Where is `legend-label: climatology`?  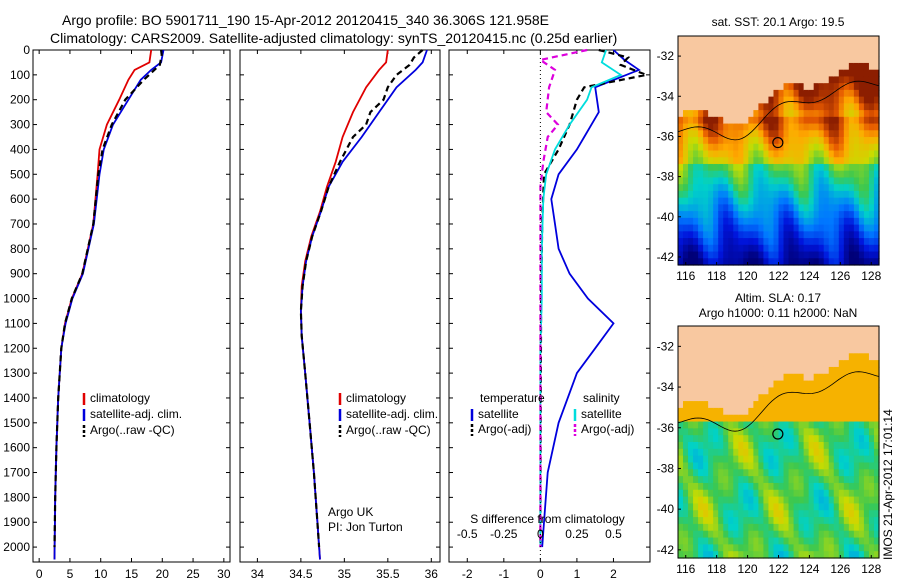
legend-label: climatology is located at coordinates (120, 398).